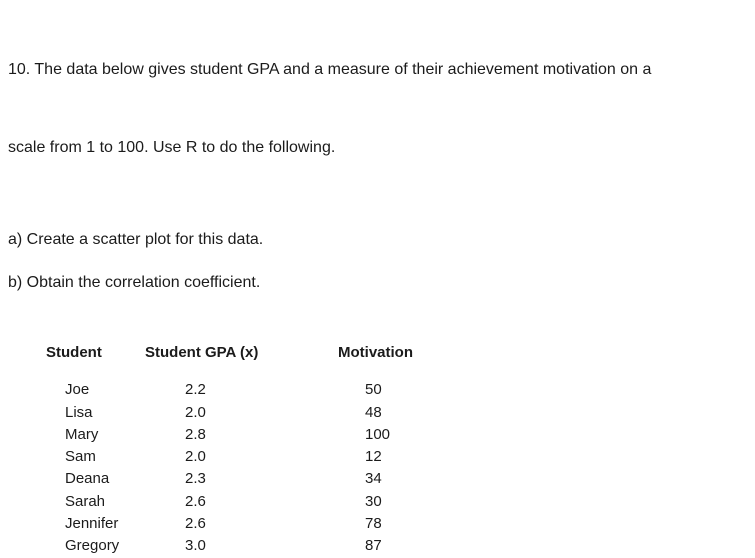  What do you see at coordinates (400, 390) in the screenshot?
I see `table-row: Joe 2.2 50` at bounding box center [400, 390].